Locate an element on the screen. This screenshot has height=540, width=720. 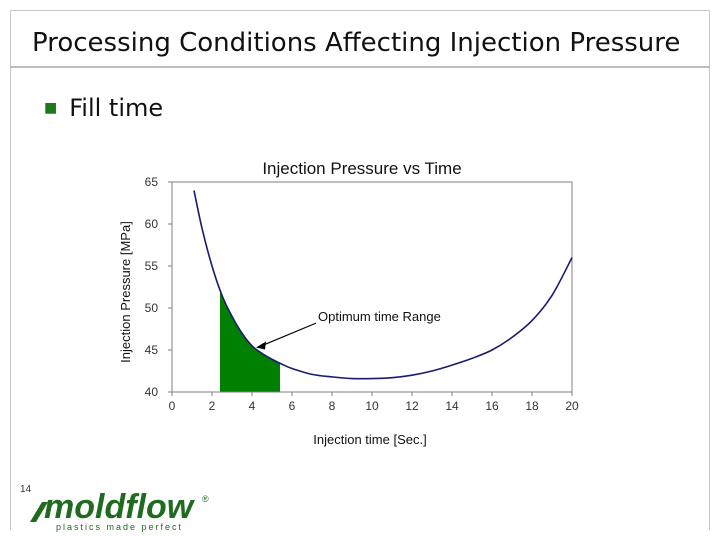
annotation-label: Optimum time Range is located at coordinates (379, 316).